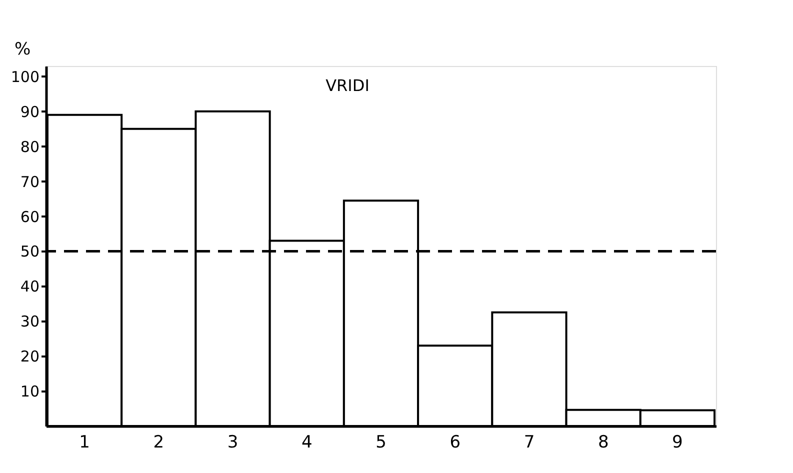 This screenshot has width=793, height=473. What do you see at coordinates (348, 85) in the screenshot?
I see `text: VRIDI` at bounding box center [348, 85].